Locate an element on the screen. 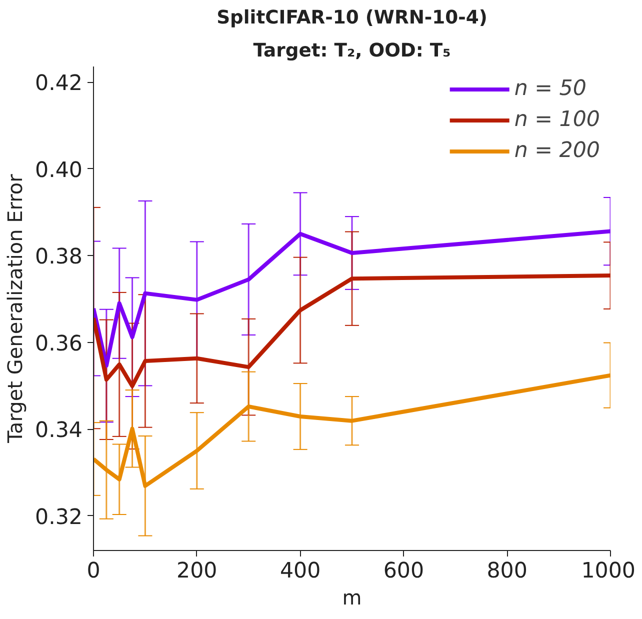 The width and height of the screenshot is (642, 619). legend-label: n = 200 is located at coordinates (557, 150).